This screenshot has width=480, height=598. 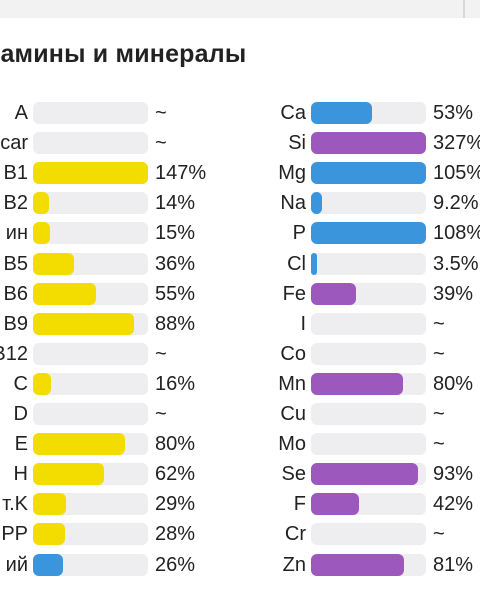 What do you see at coordinates (175, 203) in the screenshot?
I see `vitamin-value: 14%` at bounding box center [175, 203].